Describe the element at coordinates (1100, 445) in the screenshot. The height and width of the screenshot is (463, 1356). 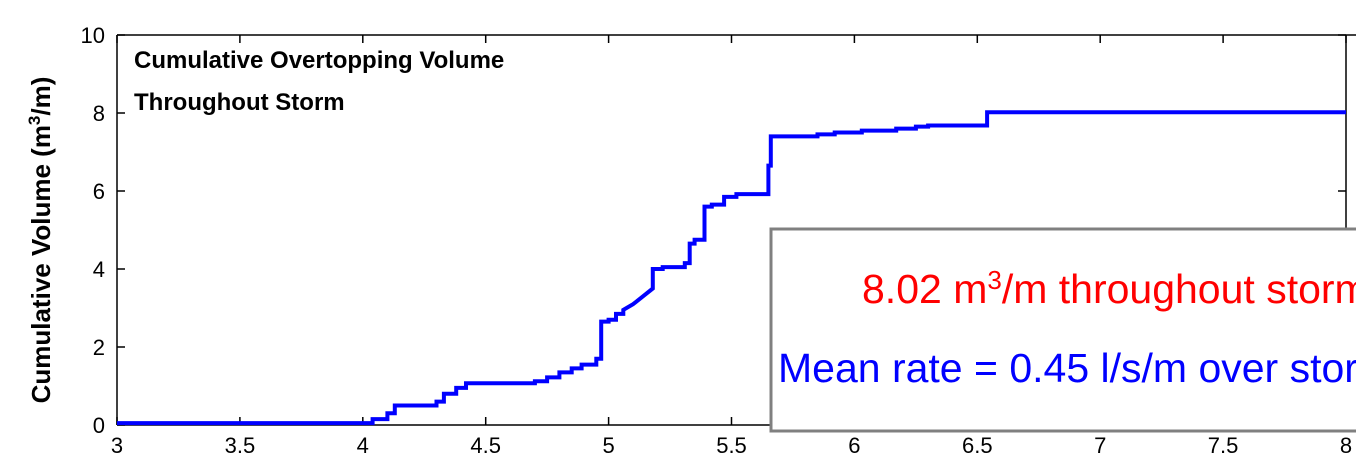
I see `x-tick-label: 7` at that location.